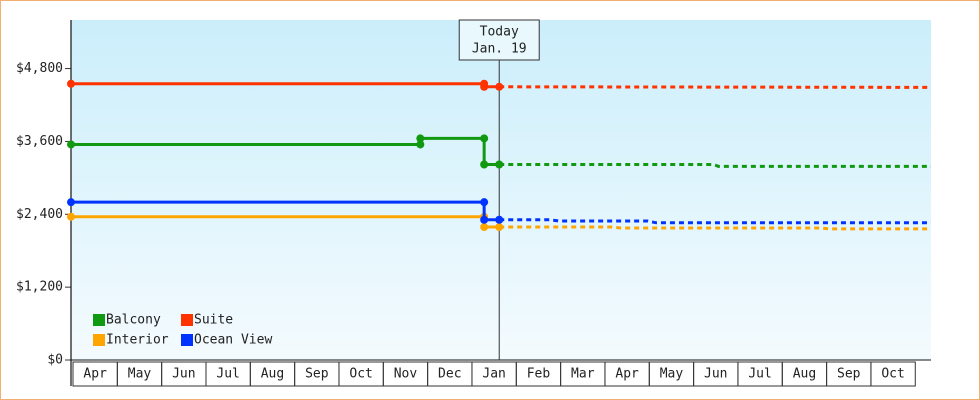 The height and width of the screenshot is (400, 980). Describe the element at coordinates (406, 374) in the screenshot. I see `x-tick-label: Nov` at that location.